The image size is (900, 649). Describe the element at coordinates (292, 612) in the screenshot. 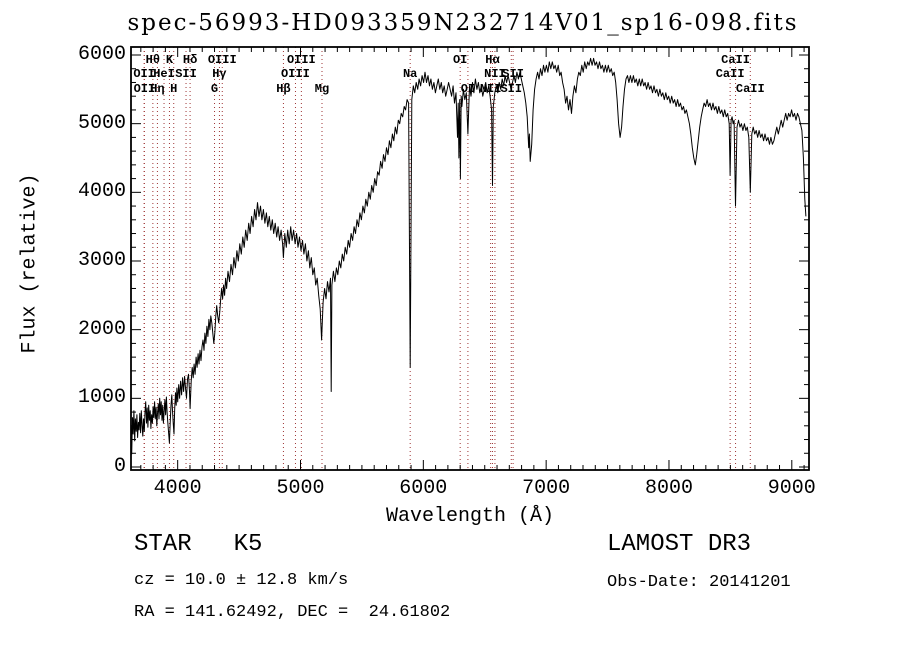

I see `radec-label: RA = 141.62492, DEC = 24.61802` at that location.